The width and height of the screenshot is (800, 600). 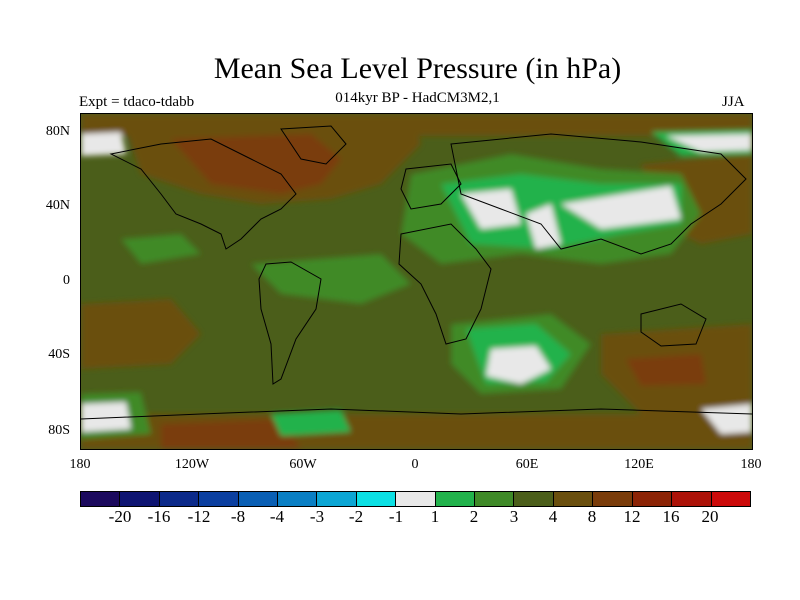 What do you see at coordinates (120, 516) in the screenshot?
I see `colorbar-label: -20` at bounding box center [120, 516].